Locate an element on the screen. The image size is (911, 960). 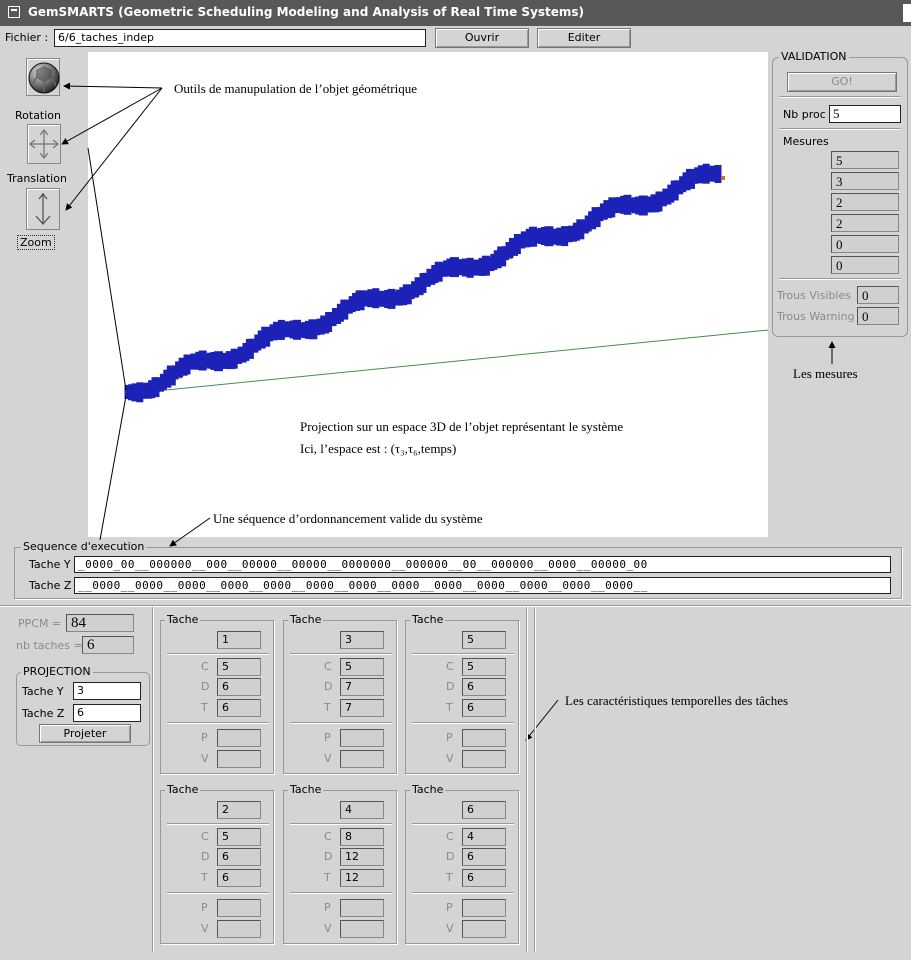
rotation-tool-button is located at coordinates (43, 77).